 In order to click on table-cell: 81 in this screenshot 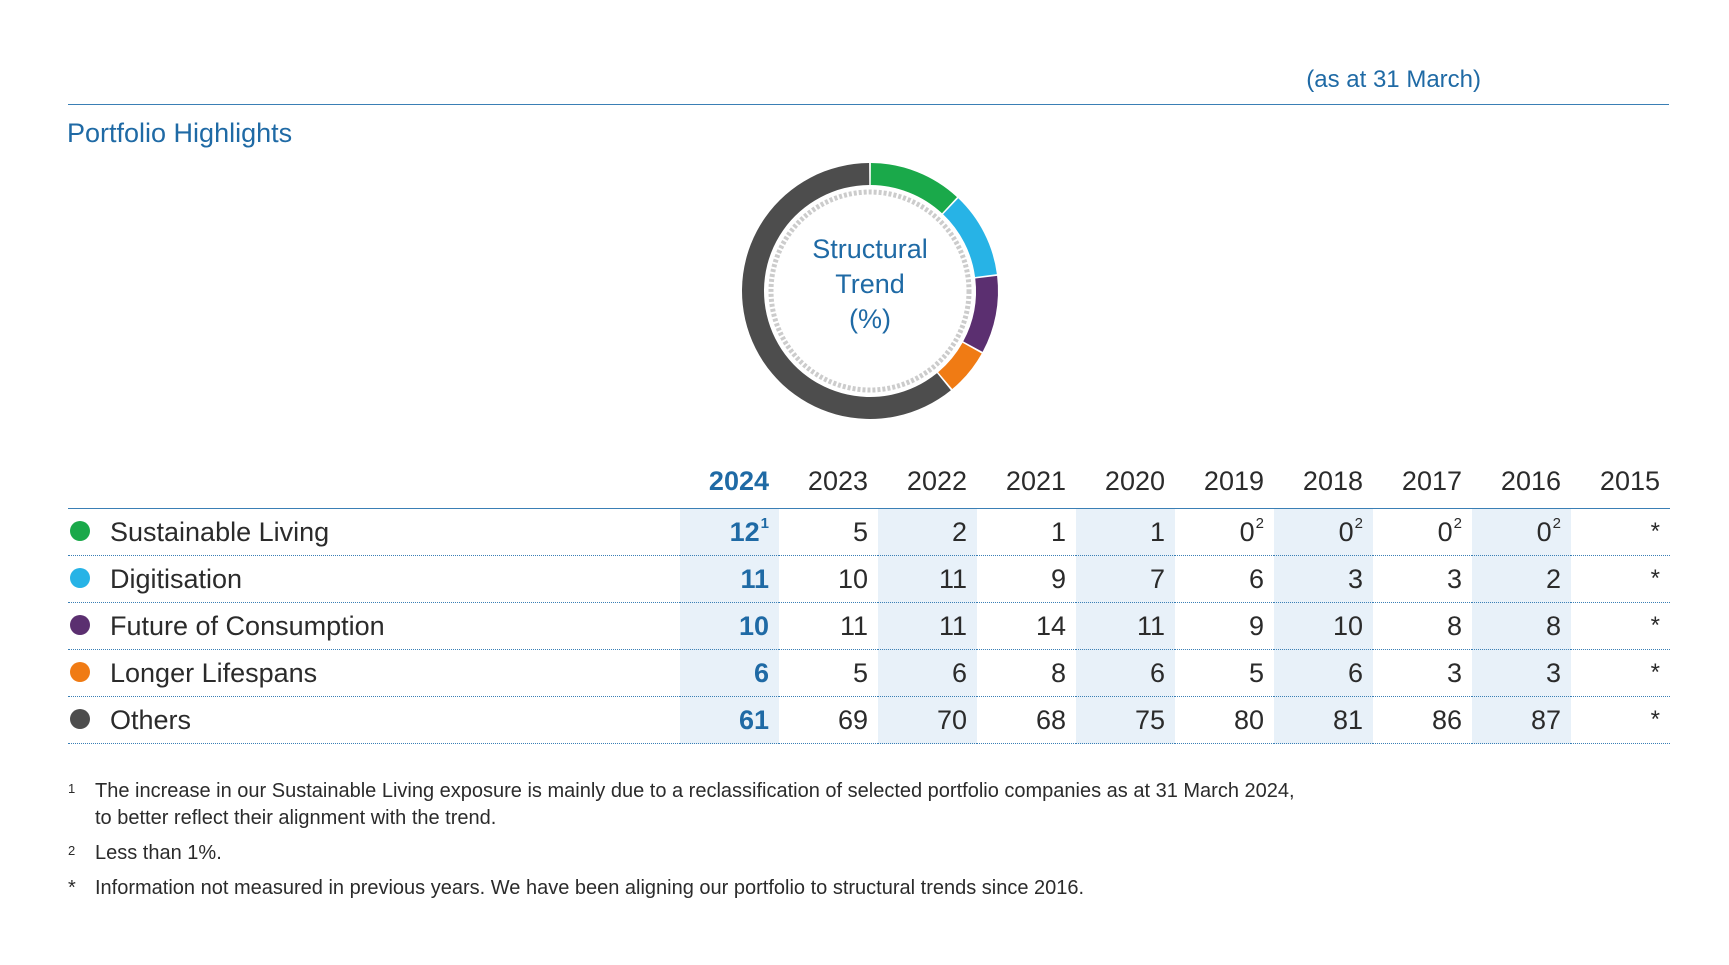, I will do `click(1323, 720)`.